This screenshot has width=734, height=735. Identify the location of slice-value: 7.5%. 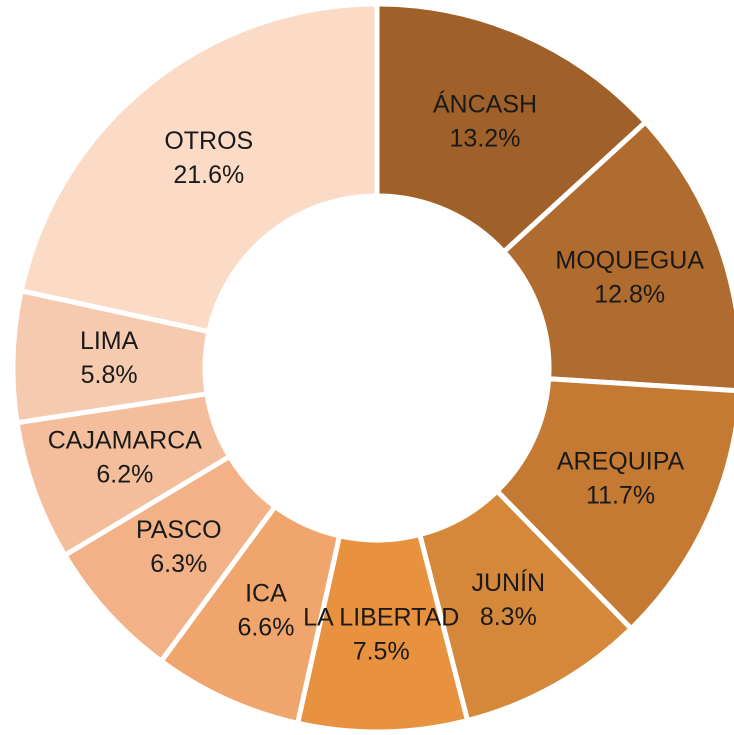
(381, 652).